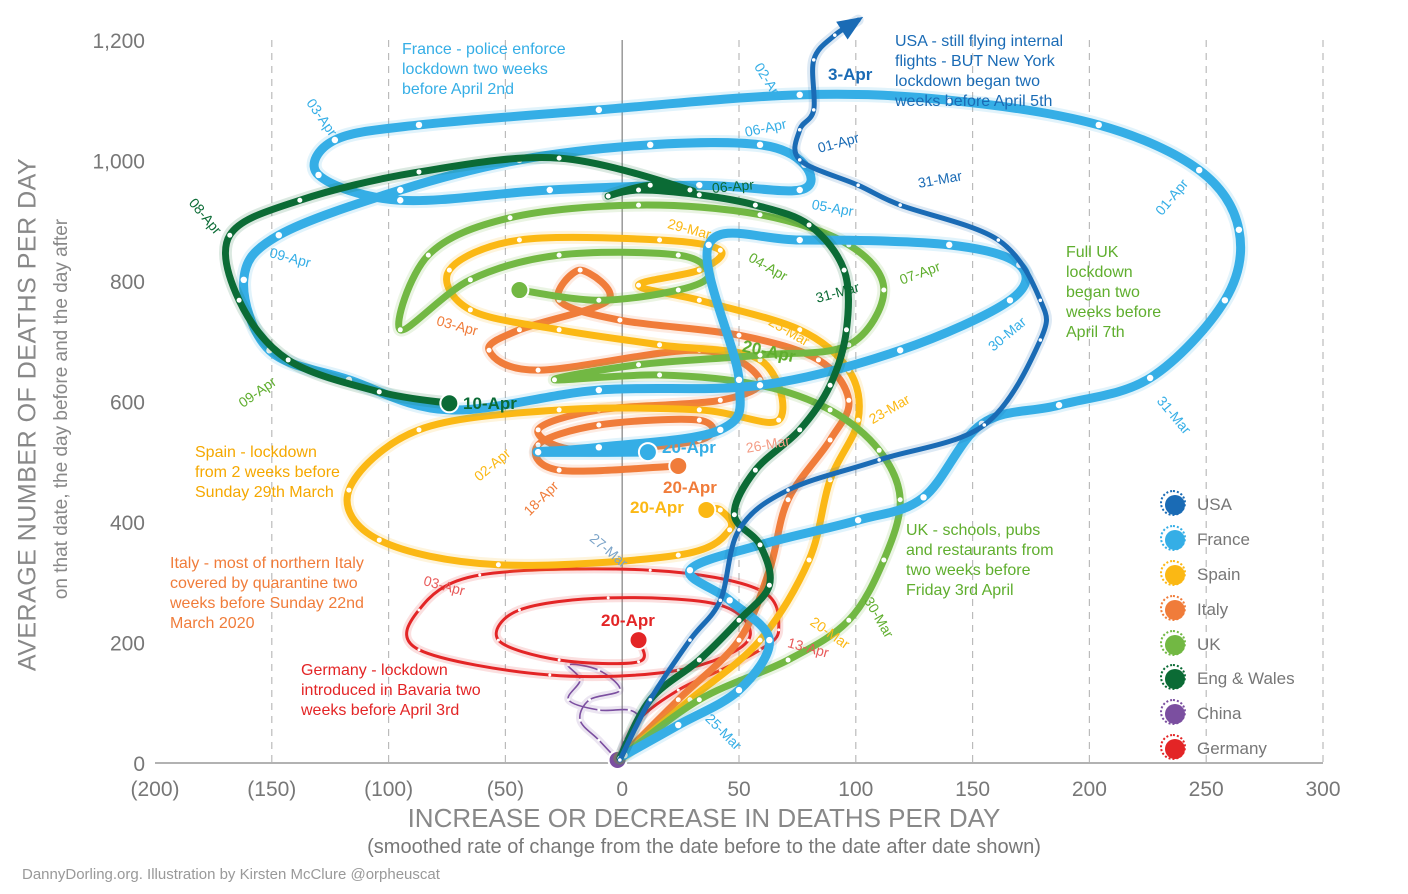  Describe the element at coordinates (704, 818) in the screenshot. I see `x-axis-title: INCREASE OR DECREASE IN DEATHS PER DAY` at that location.